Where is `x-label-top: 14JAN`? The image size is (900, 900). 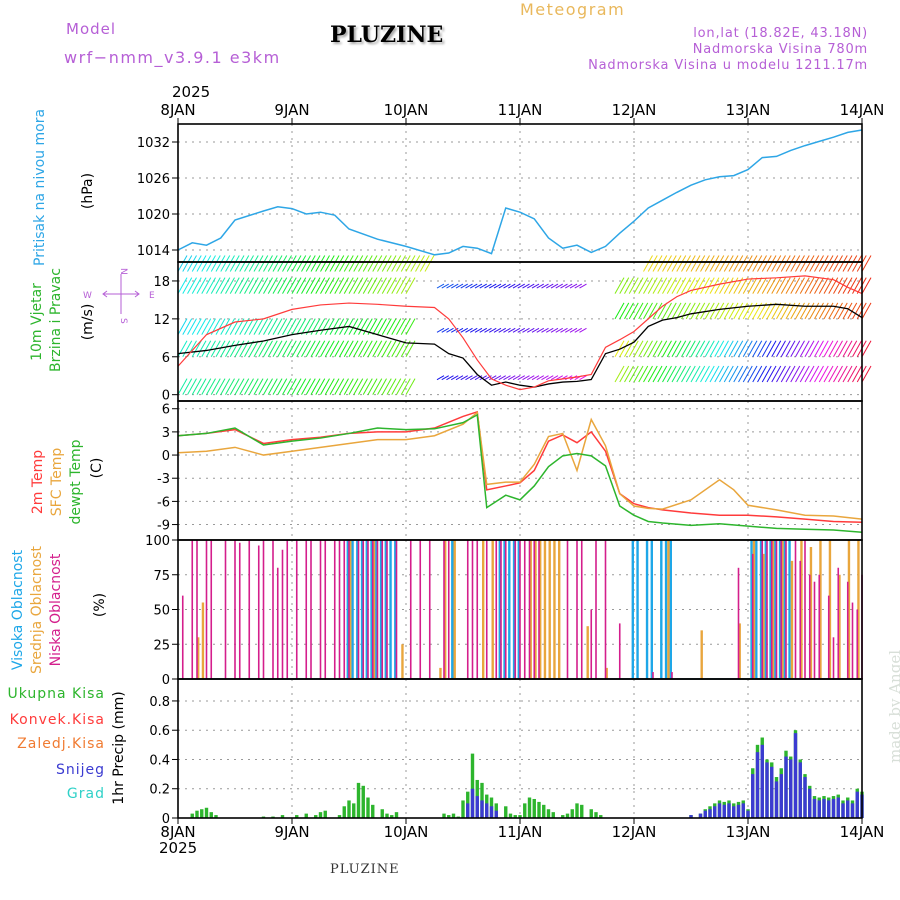
x-label-top: 14JAN is located at coordinates (862, 110).